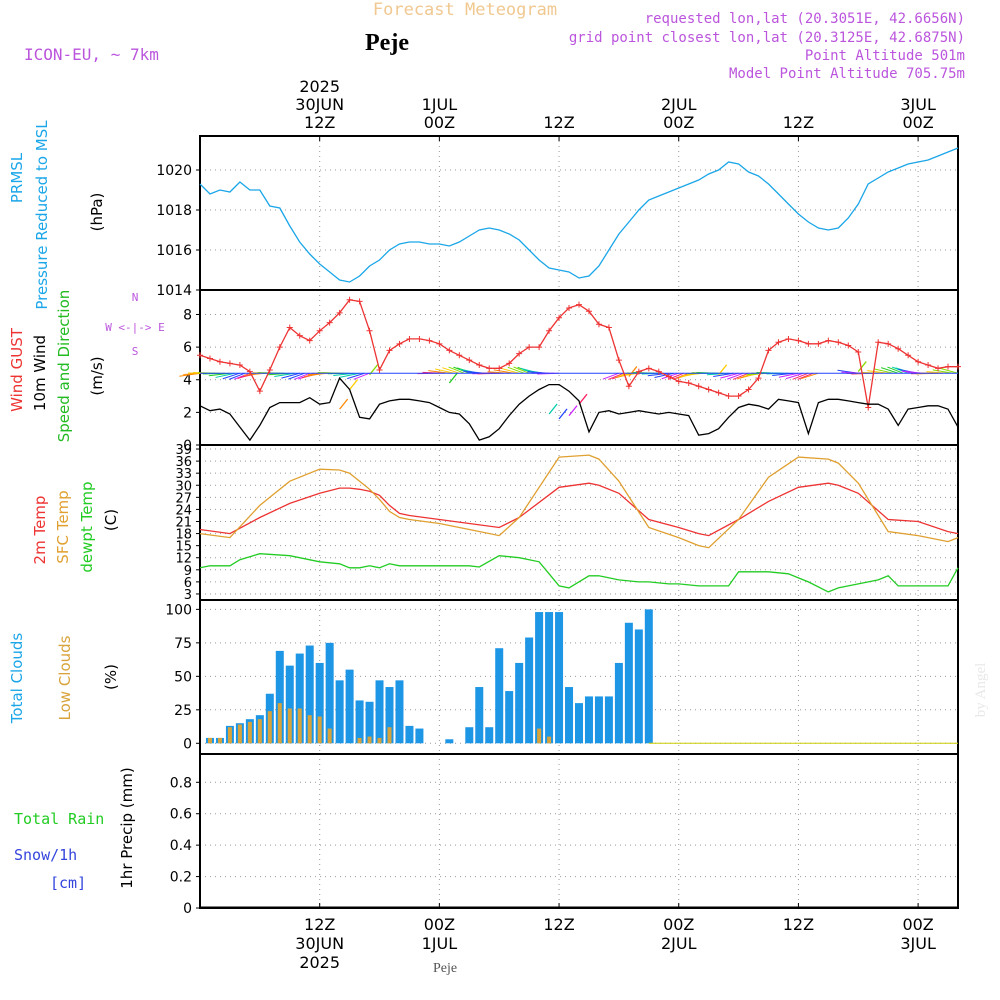  Describe the element at coordinates (64, 366) in the screenshot. I see `wind-dir-label: Speed and Direction` at that location.